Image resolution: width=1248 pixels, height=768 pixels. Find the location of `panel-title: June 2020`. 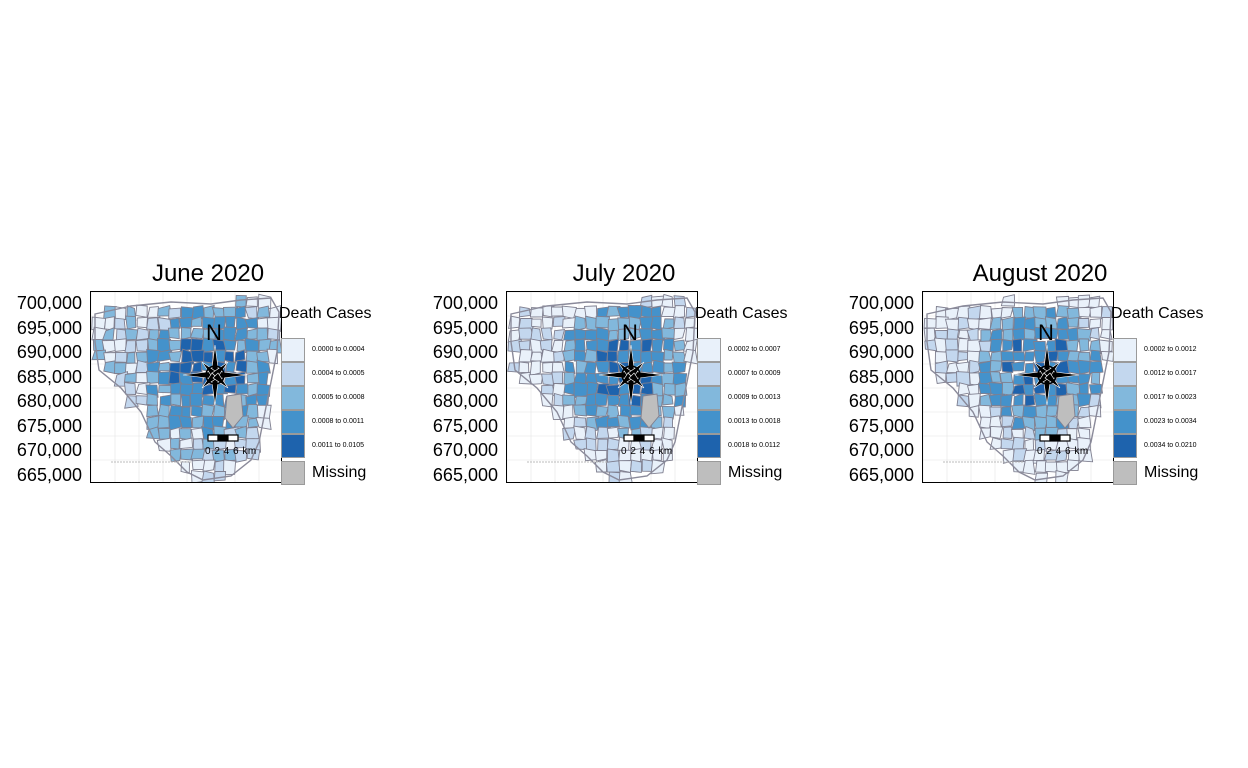

panel-title: June 2020 is located at coordinates (208, 273).